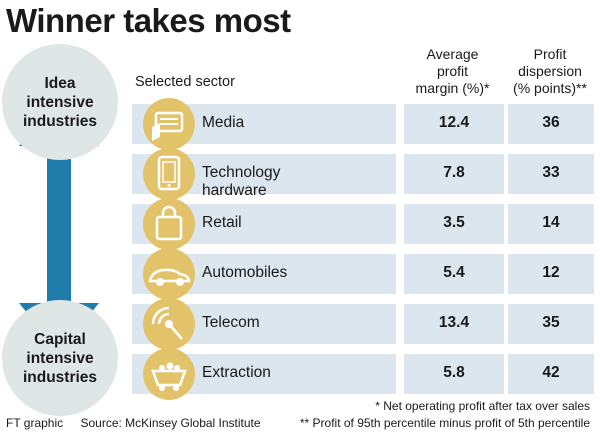 The width and height of the screenshot is (600, 439). I want to click on sector-label: Technology hardware, so click(241, 181).